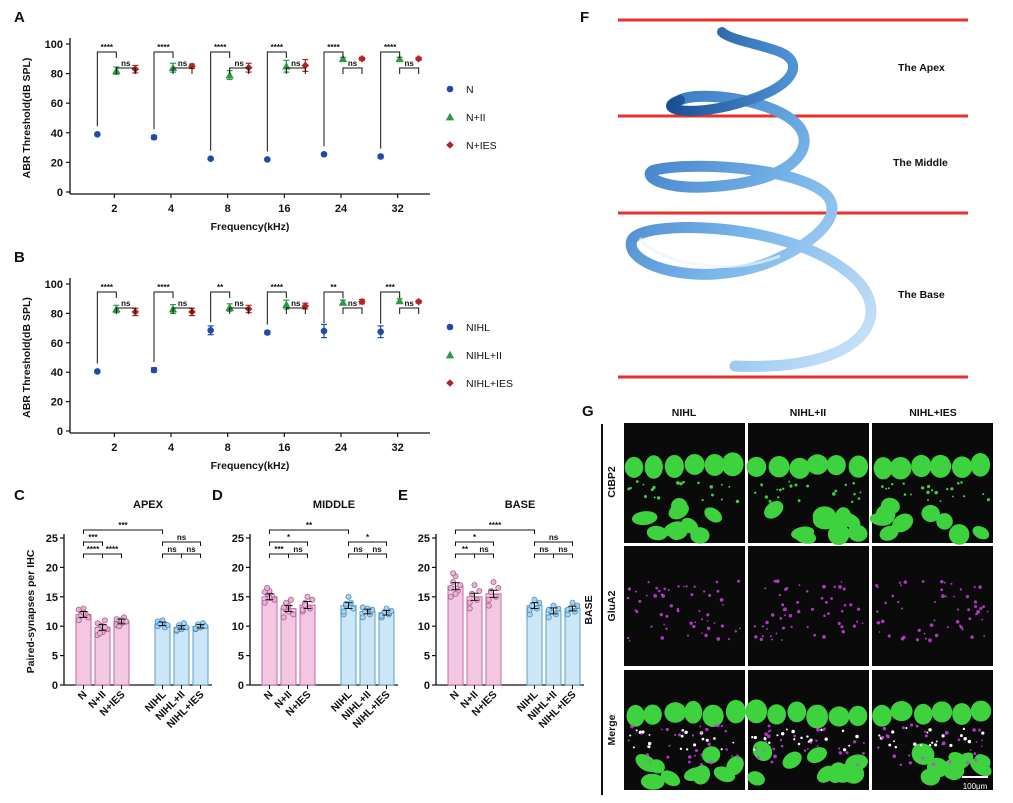 Image resolution: width=1013 pixels, height=803 pixels. I want to click on data-point-nihl-ies, so click(362, 301).